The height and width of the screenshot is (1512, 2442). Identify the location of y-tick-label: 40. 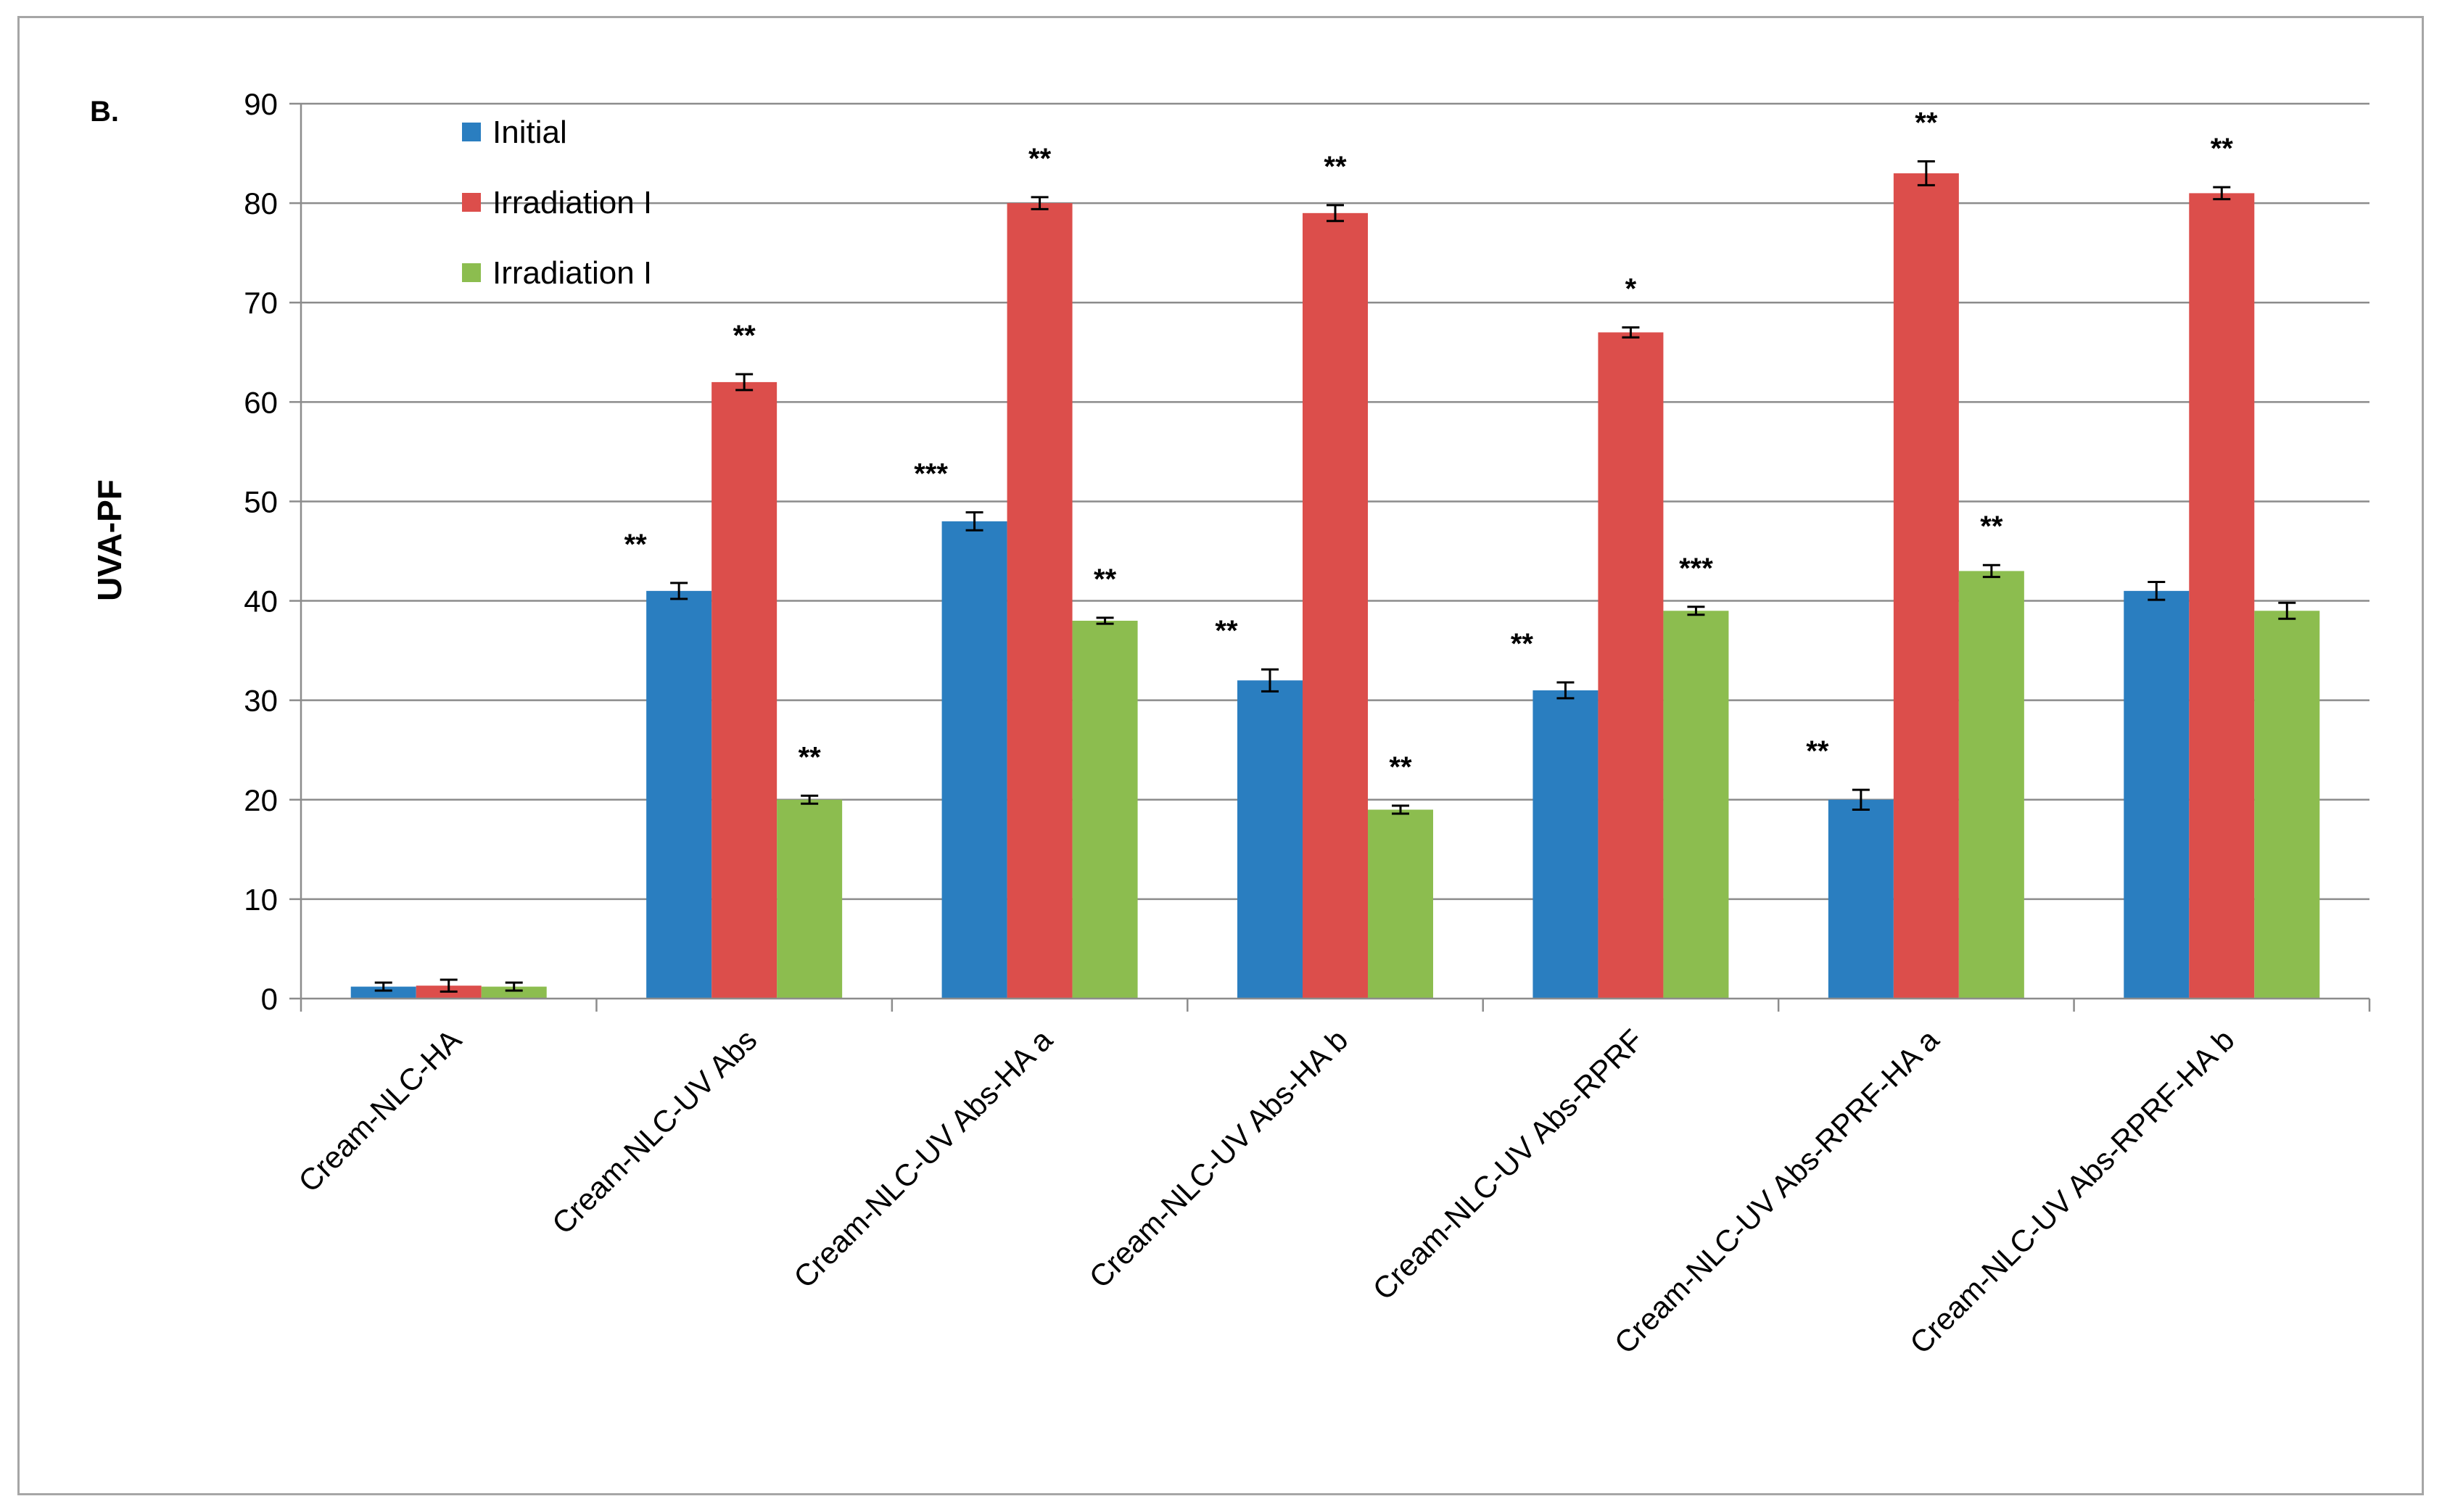
(261, 601).